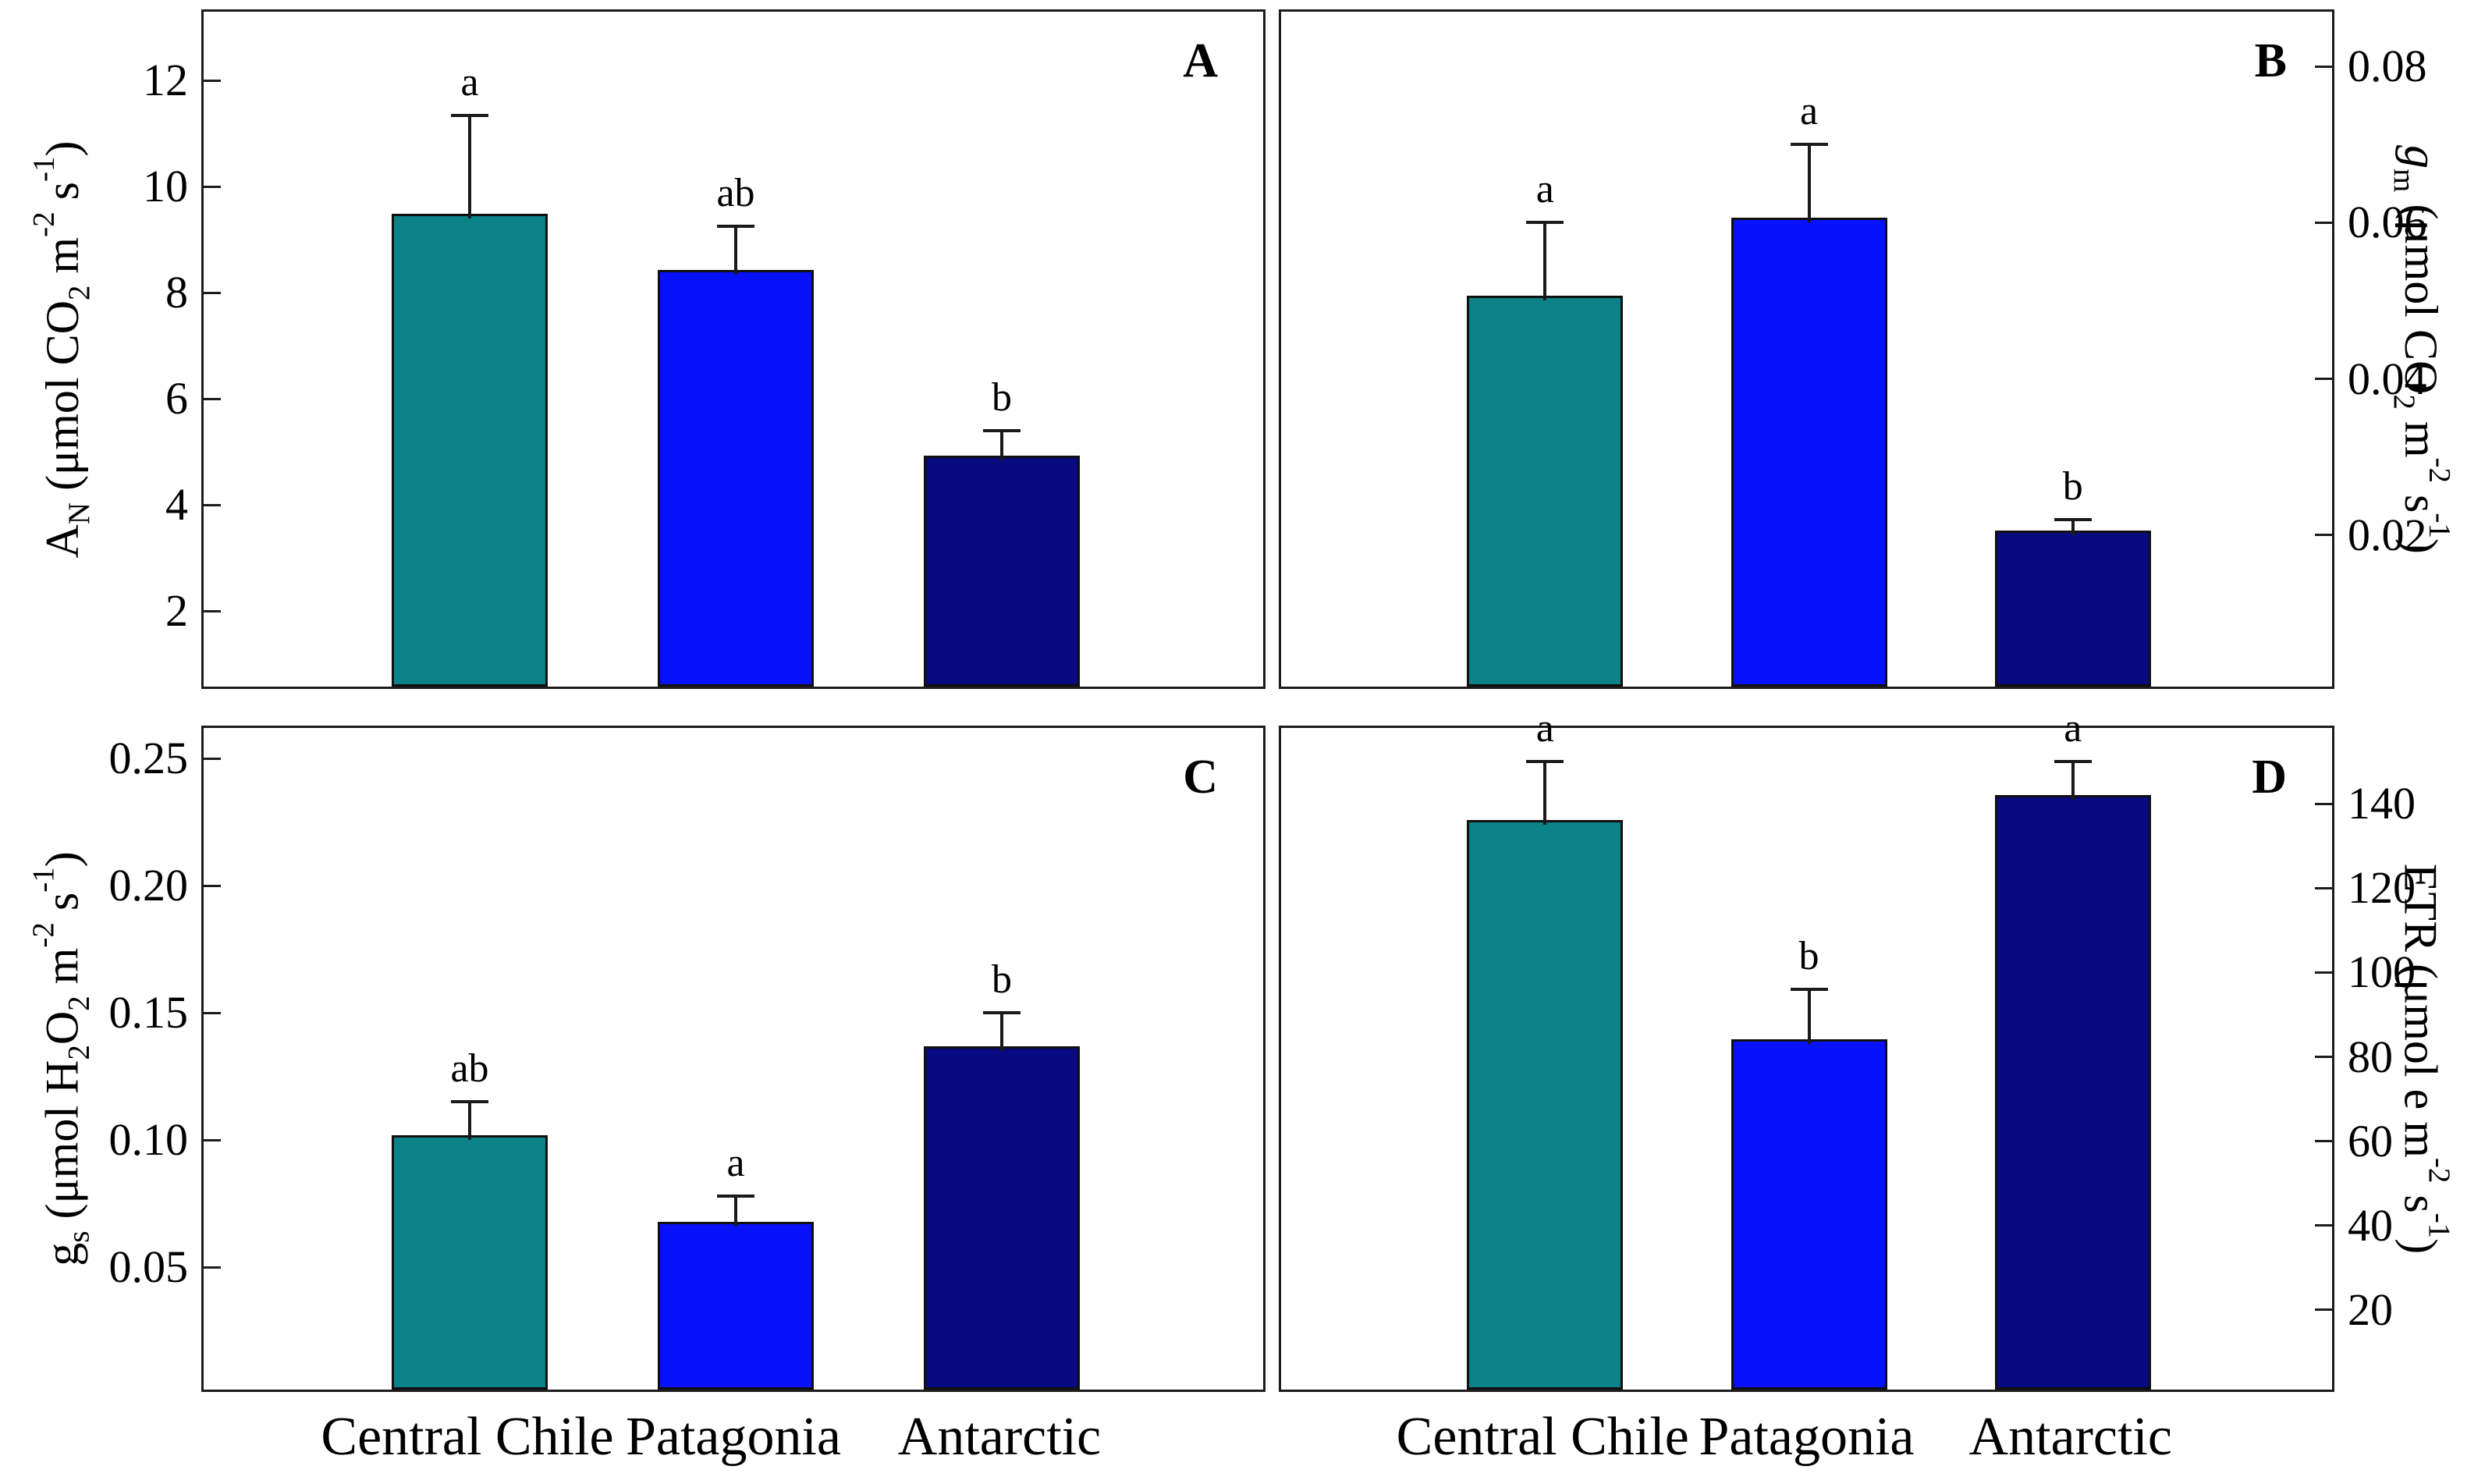  I want to click on y-tick-C-0.10, so click(213, 1139).